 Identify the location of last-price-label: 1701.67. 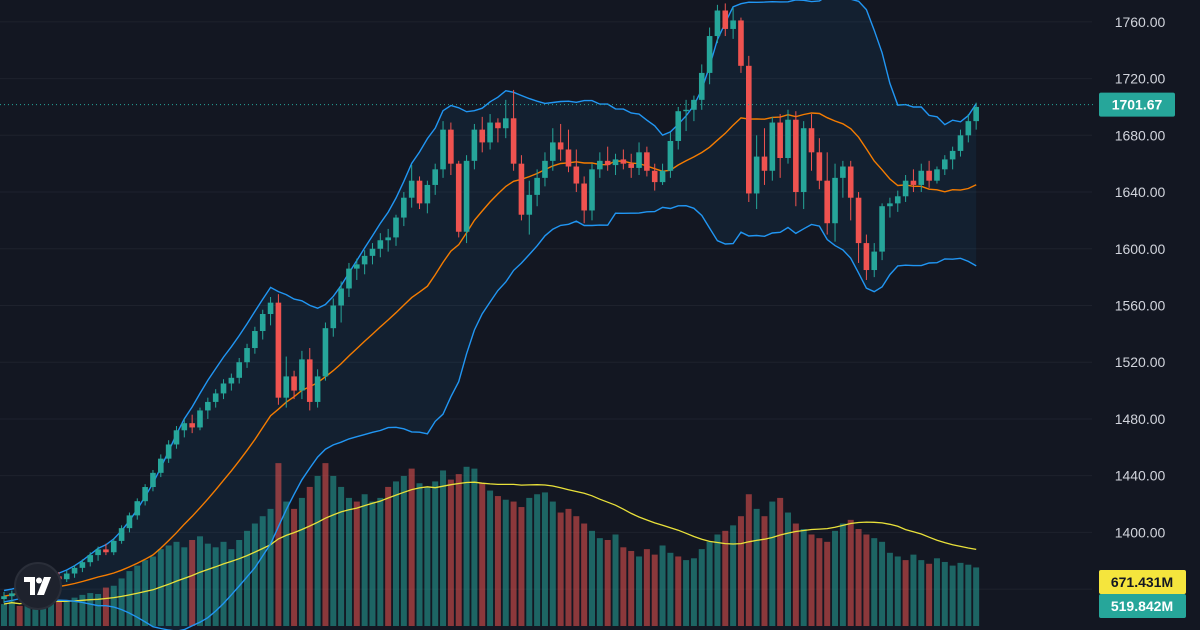
(1137, 105).